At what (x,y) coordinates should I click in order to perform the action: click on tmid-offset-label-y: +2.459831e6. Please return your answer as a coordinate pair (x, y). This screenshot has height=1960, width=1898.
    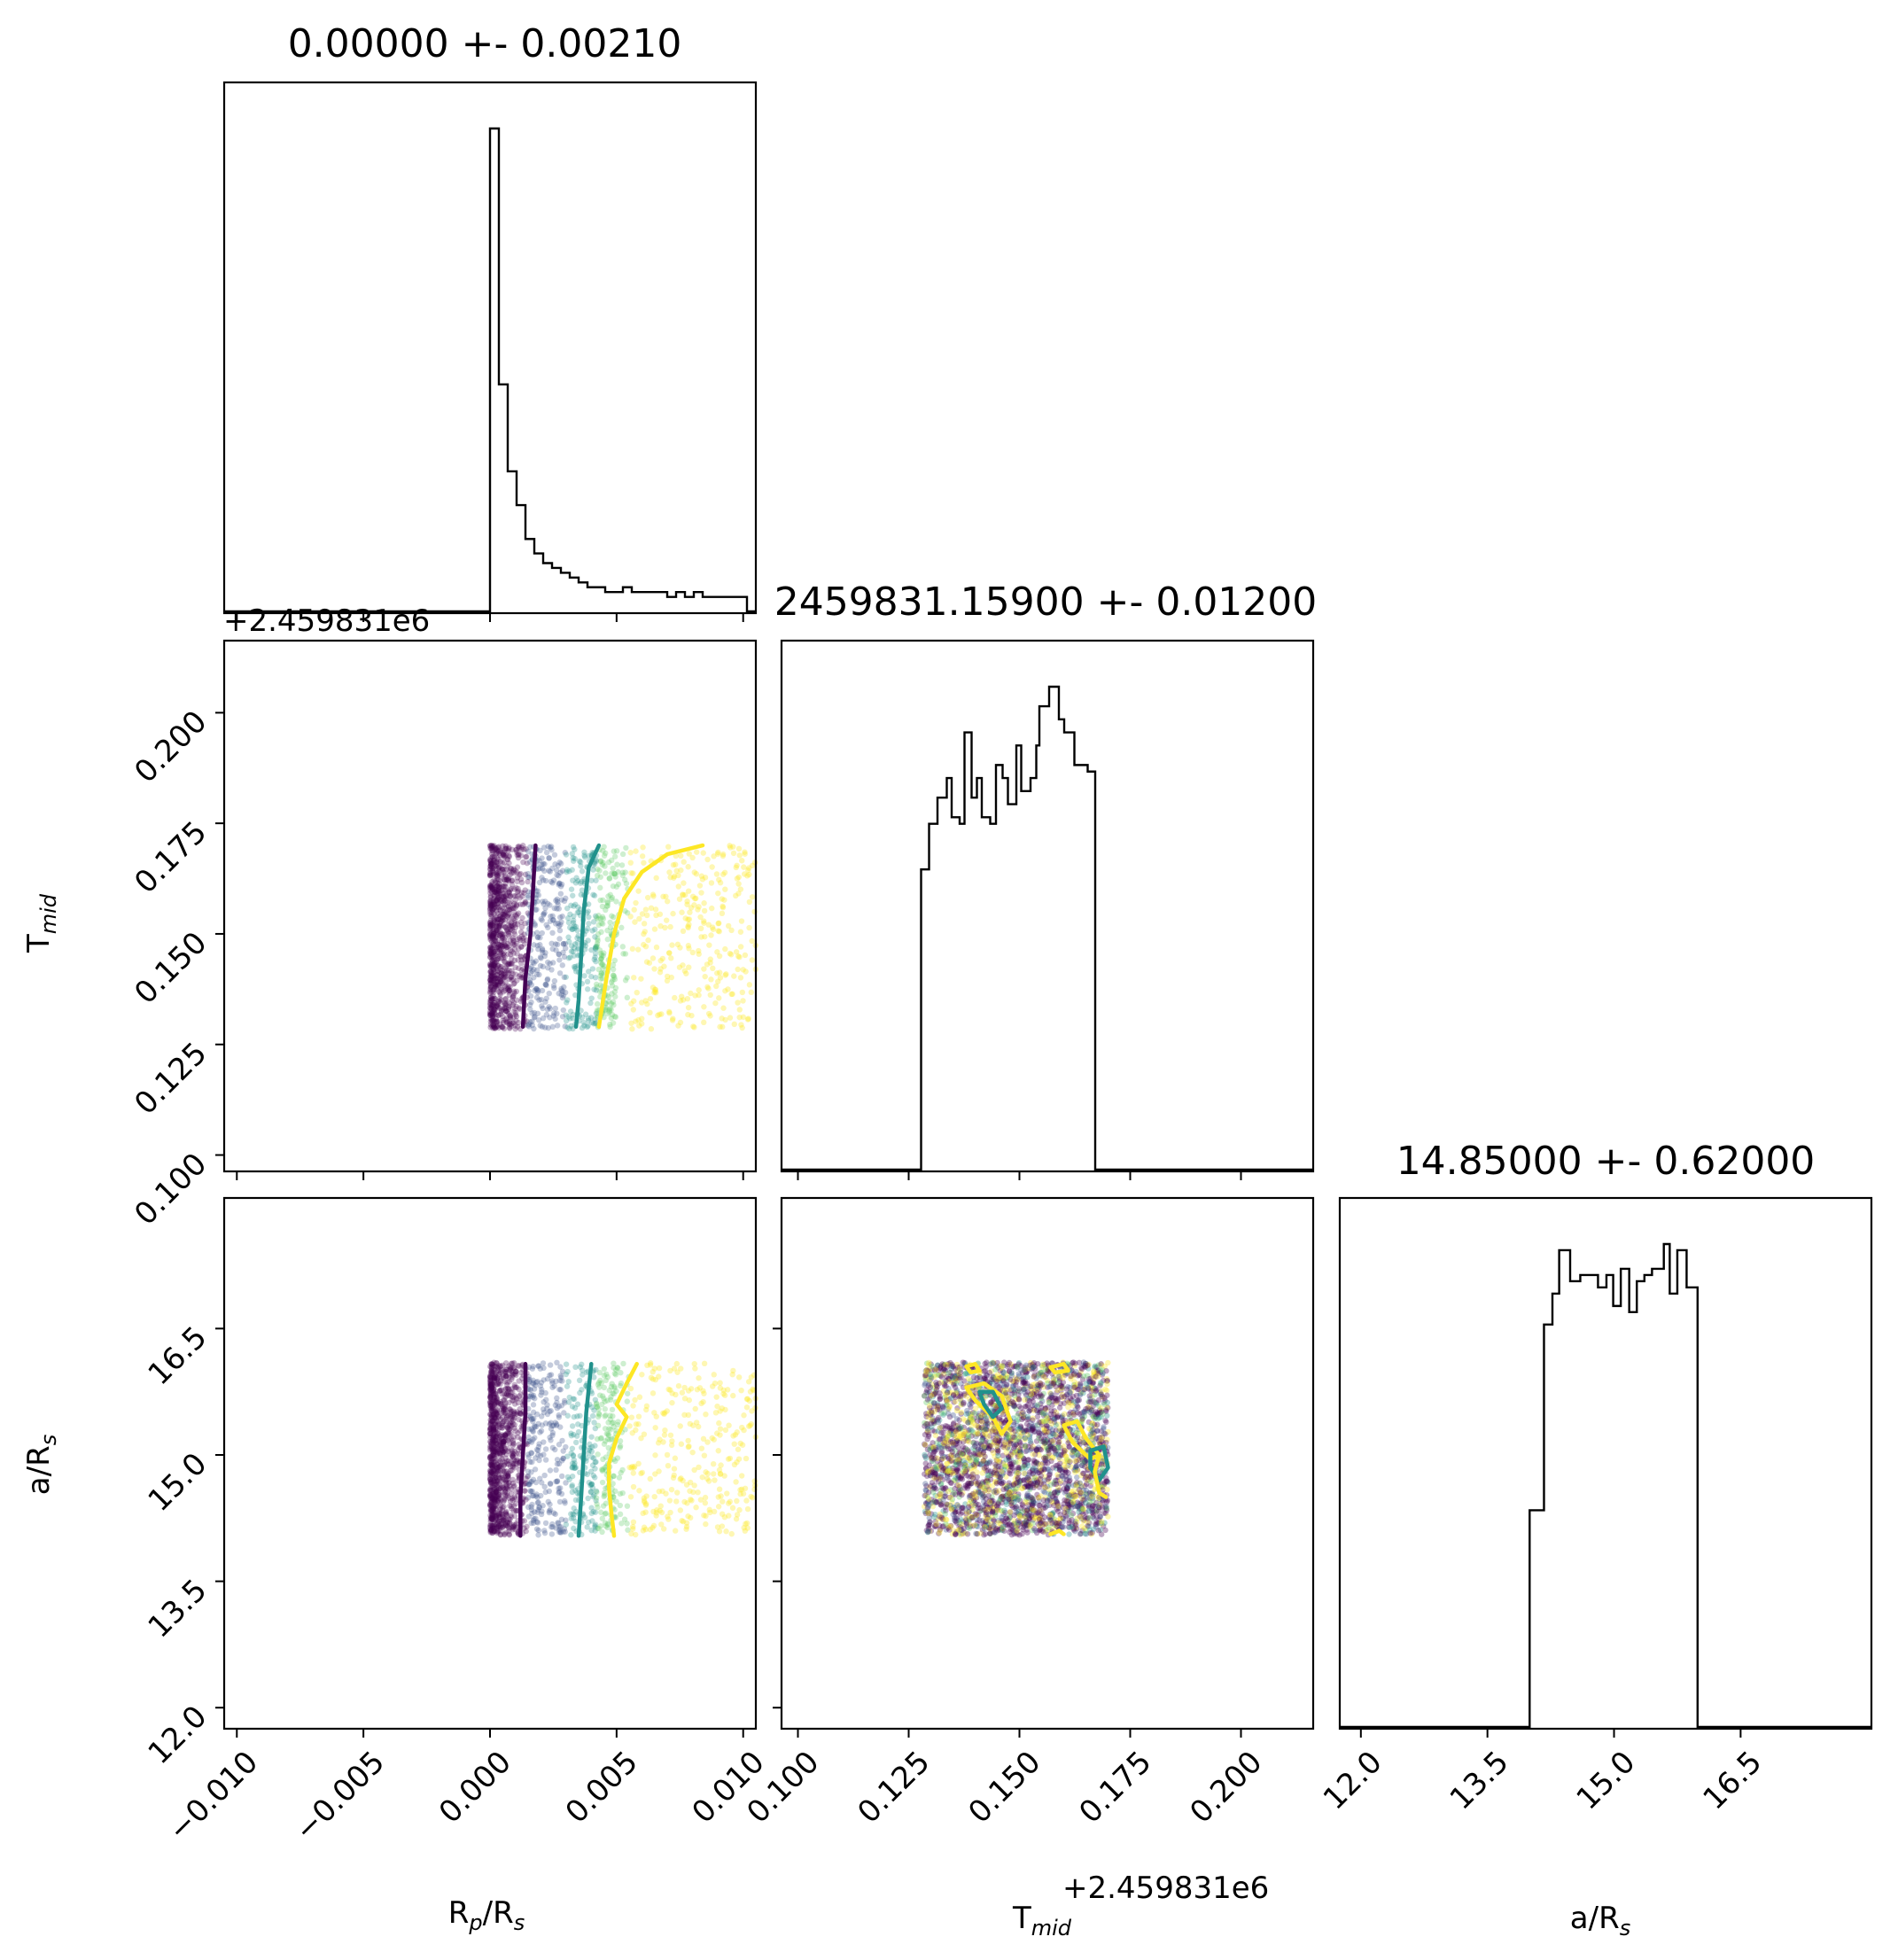
    Looking at the image, I should click on (326, 621).